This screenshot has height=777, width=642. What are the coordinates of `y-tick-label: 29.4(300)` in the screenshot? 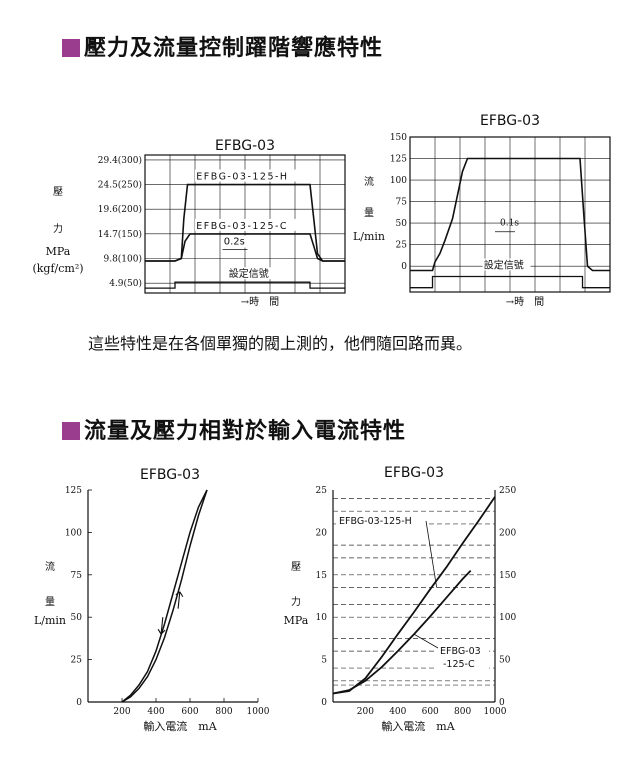 It's located at (120, 160).